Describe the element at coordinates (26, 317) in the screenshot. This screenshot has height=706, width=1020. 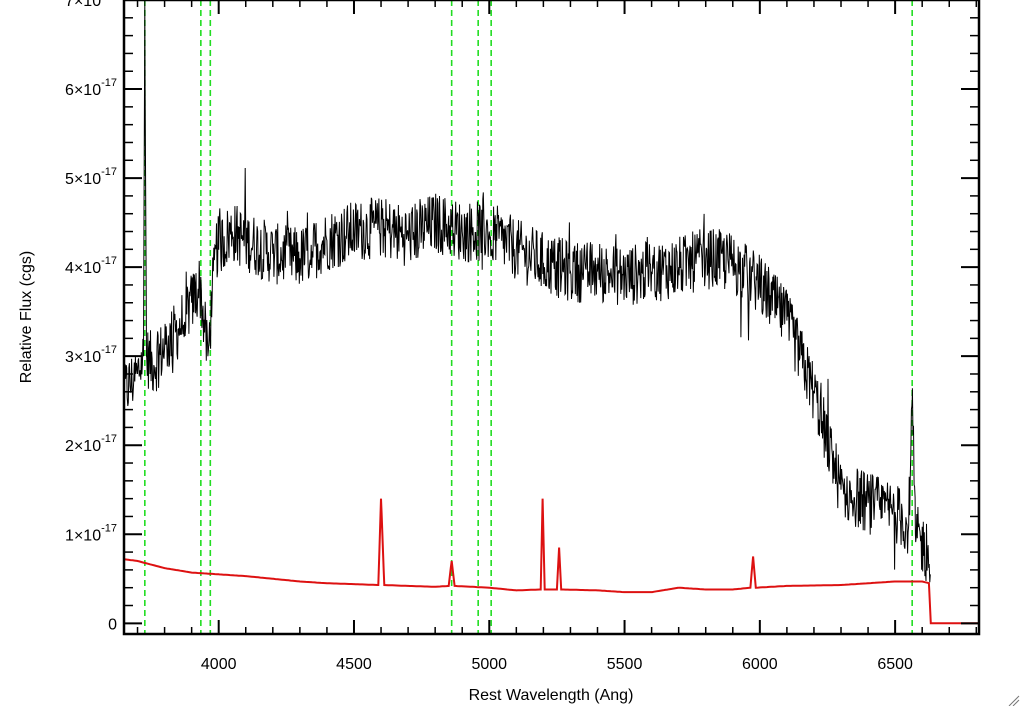
I see `y-axis-label: Relative Flux (cgs)` at that location.